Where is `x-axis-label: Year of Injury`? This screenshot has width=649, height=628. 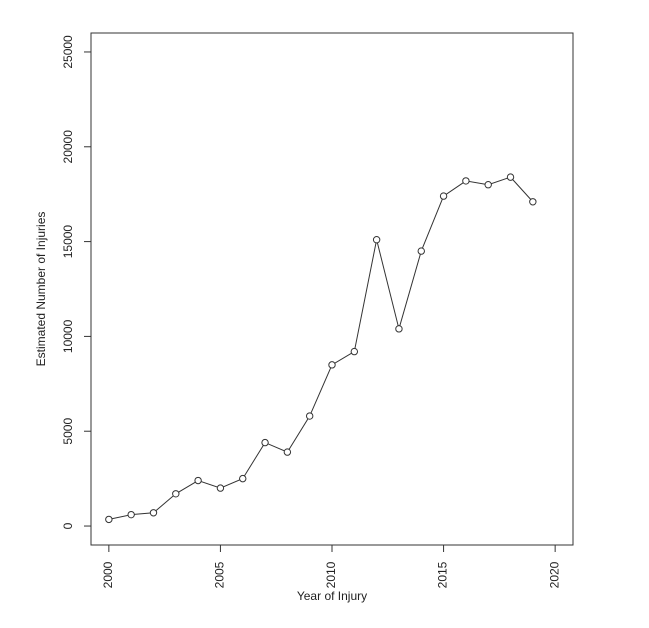 x-axis-label: Year of Injury is located at coordinates (332, 596).